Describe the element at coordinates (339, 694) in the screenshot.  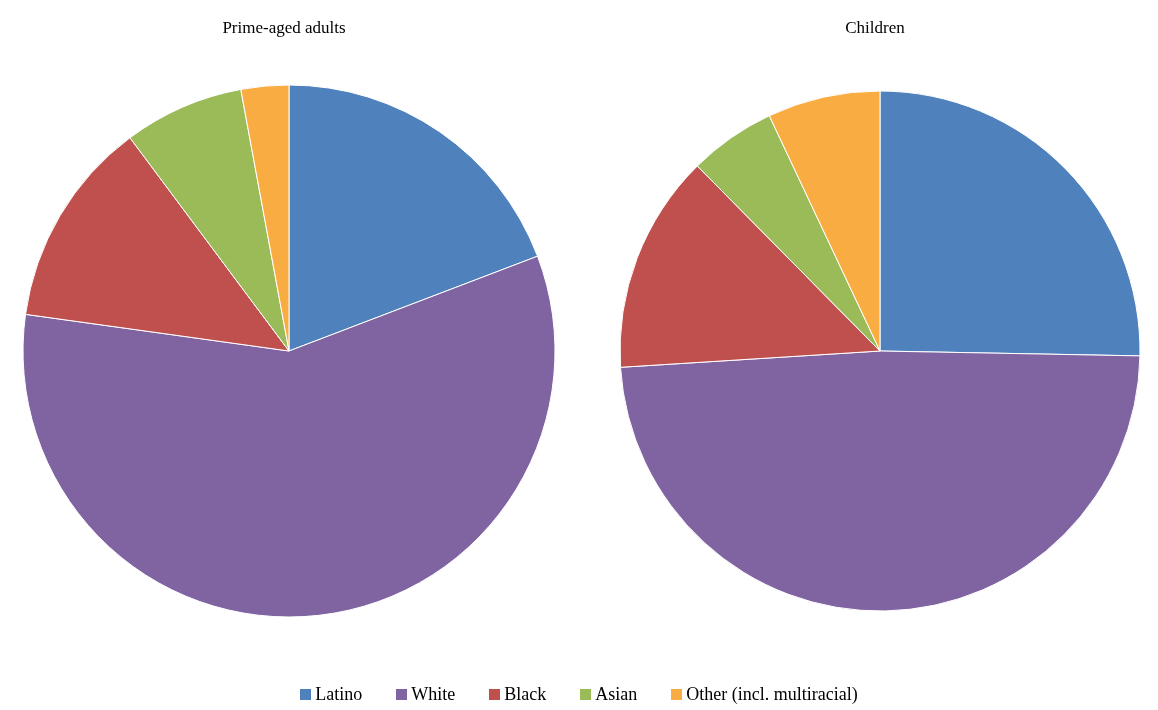
I see `legend-label: Latino` at that location.